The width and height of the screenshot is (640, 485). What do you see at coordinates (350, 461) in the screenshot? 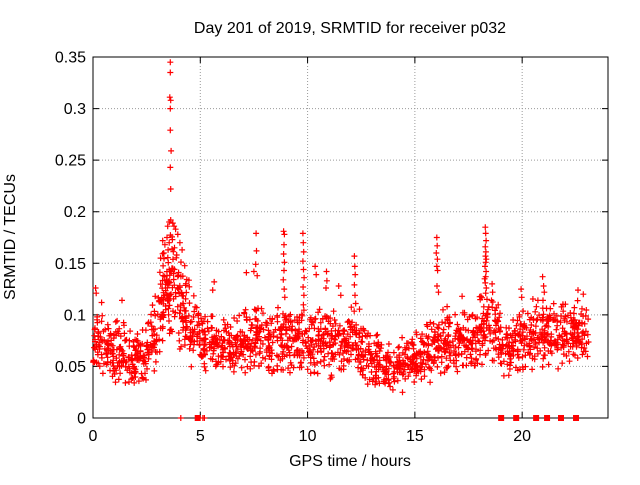
I see `x-axis-label: GPS time / hours` at bounding box center [350, 461].